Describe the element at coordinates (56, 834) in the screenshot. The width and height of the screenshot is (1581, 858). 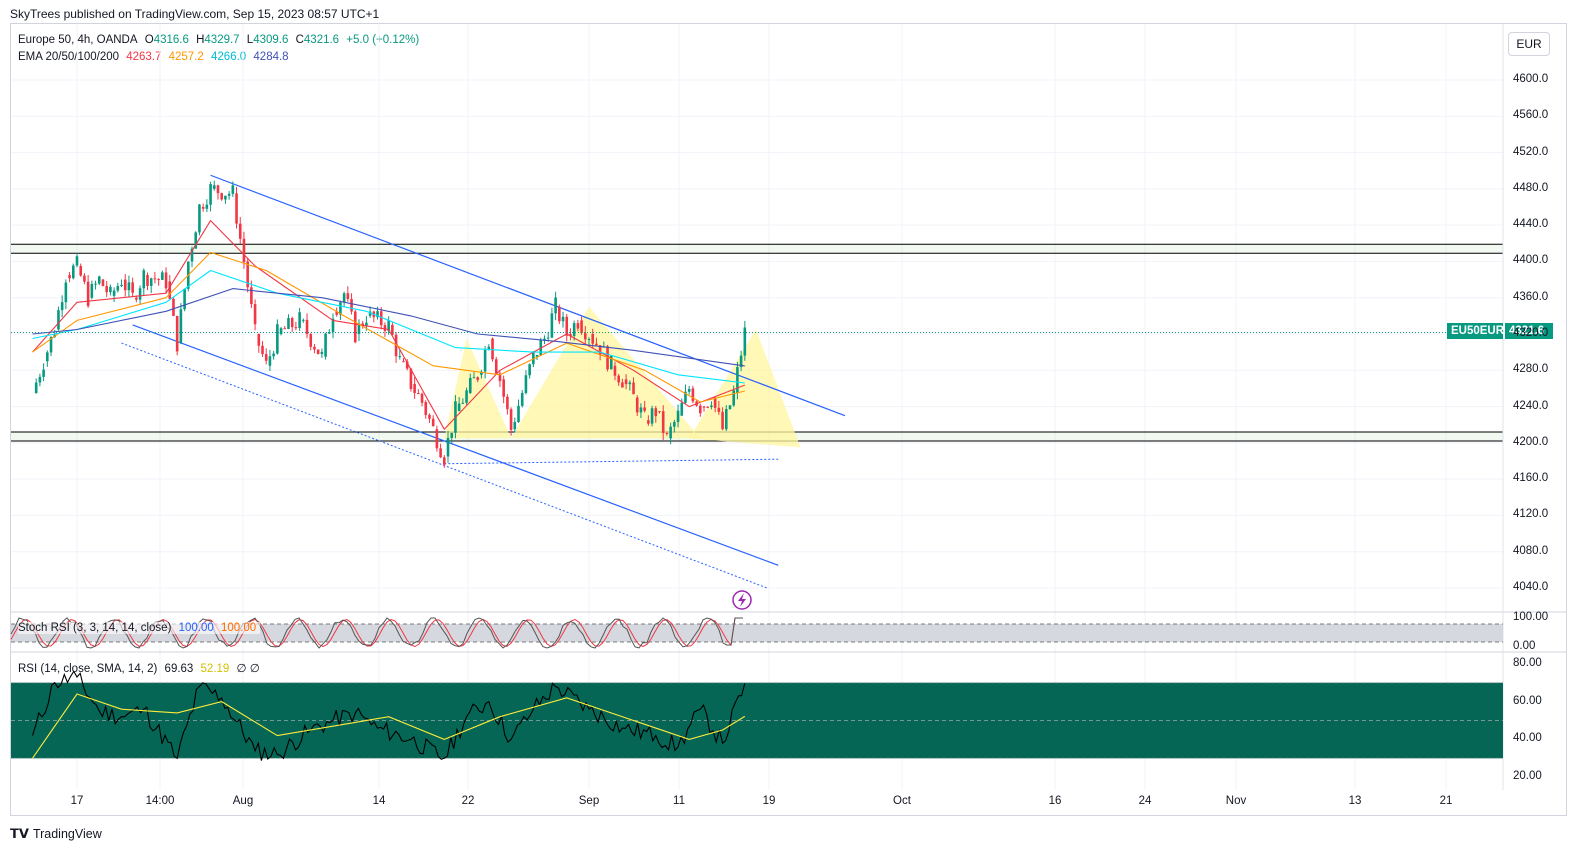
I see `footer-brand: 𝗧𝗩 TradingView` at that location.